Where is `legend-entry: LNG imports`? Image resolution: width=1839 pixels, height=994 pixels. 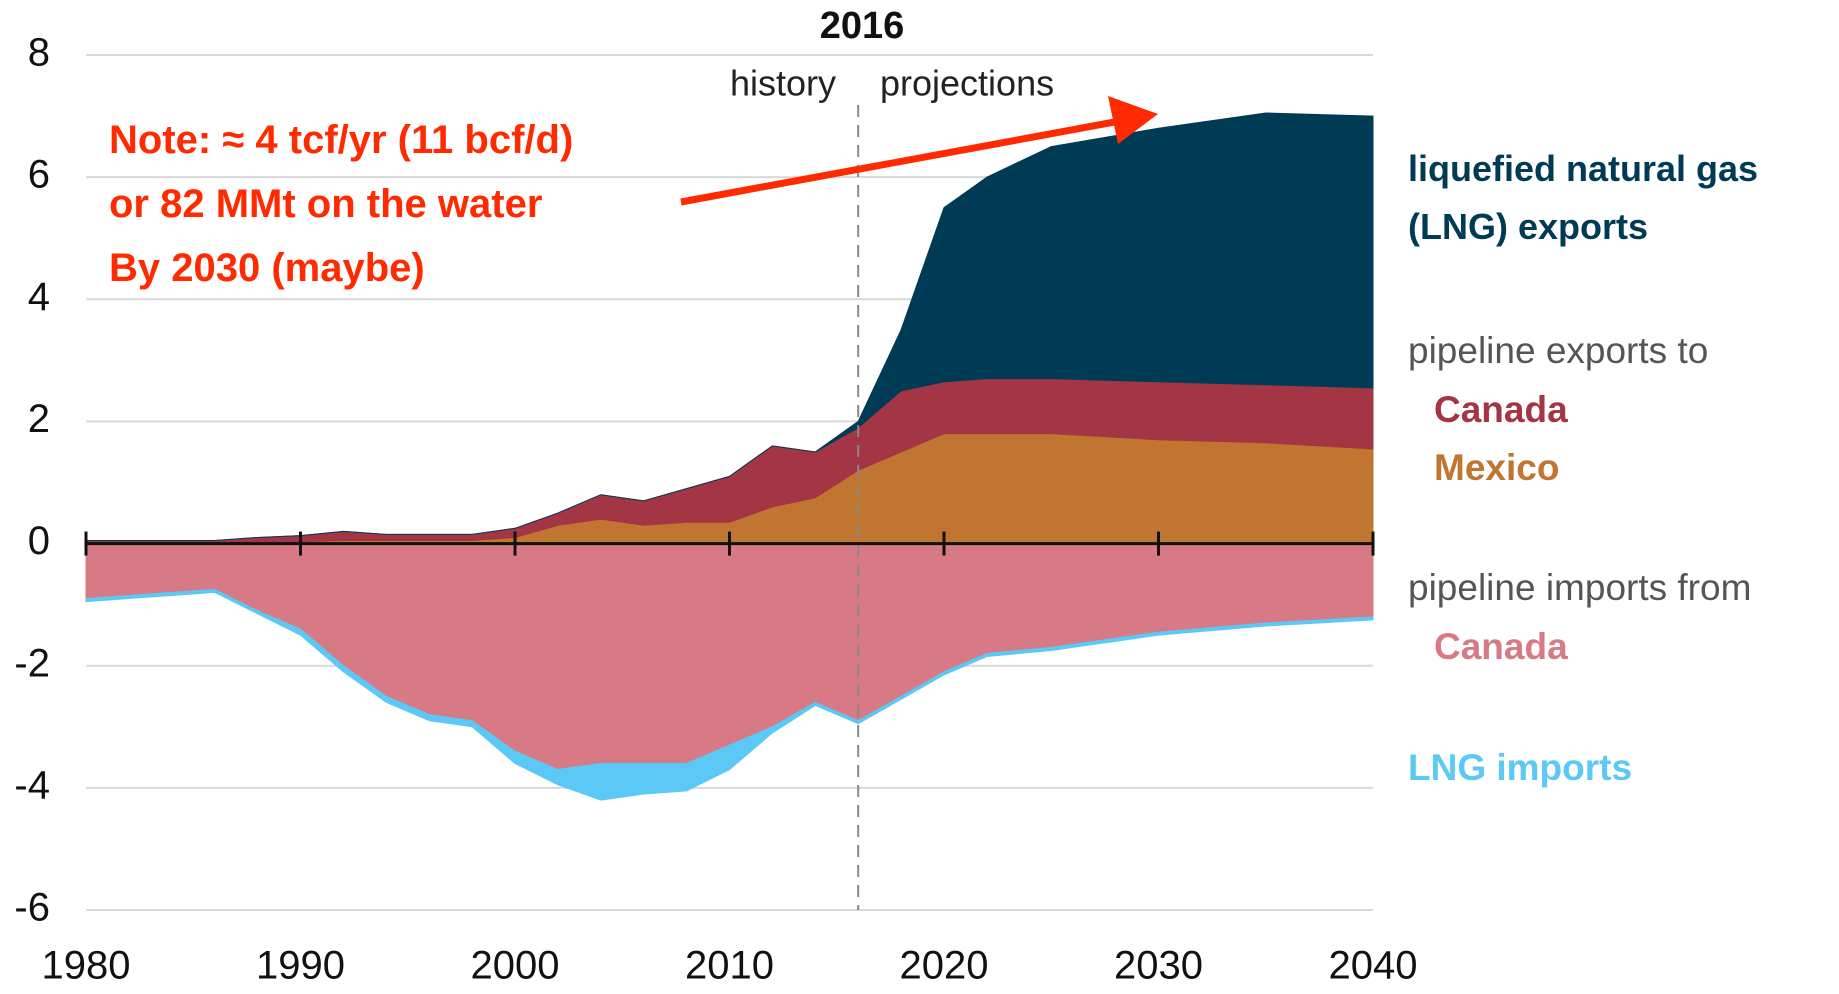
legend-entry: LNG imports is located at coordinates (1520, 767).